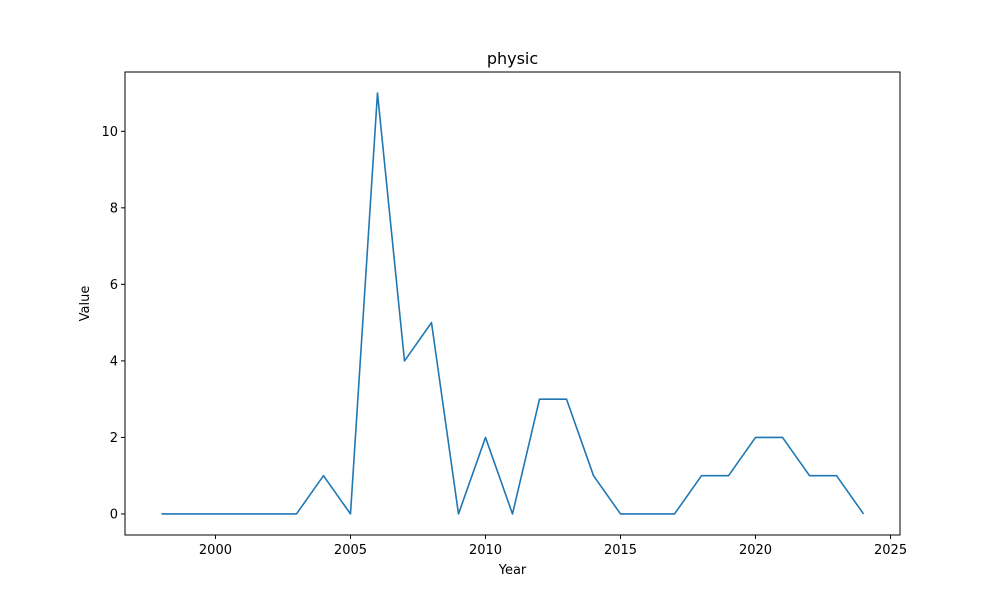  I want to click on y-axis-label: Value, so click(85, 304).